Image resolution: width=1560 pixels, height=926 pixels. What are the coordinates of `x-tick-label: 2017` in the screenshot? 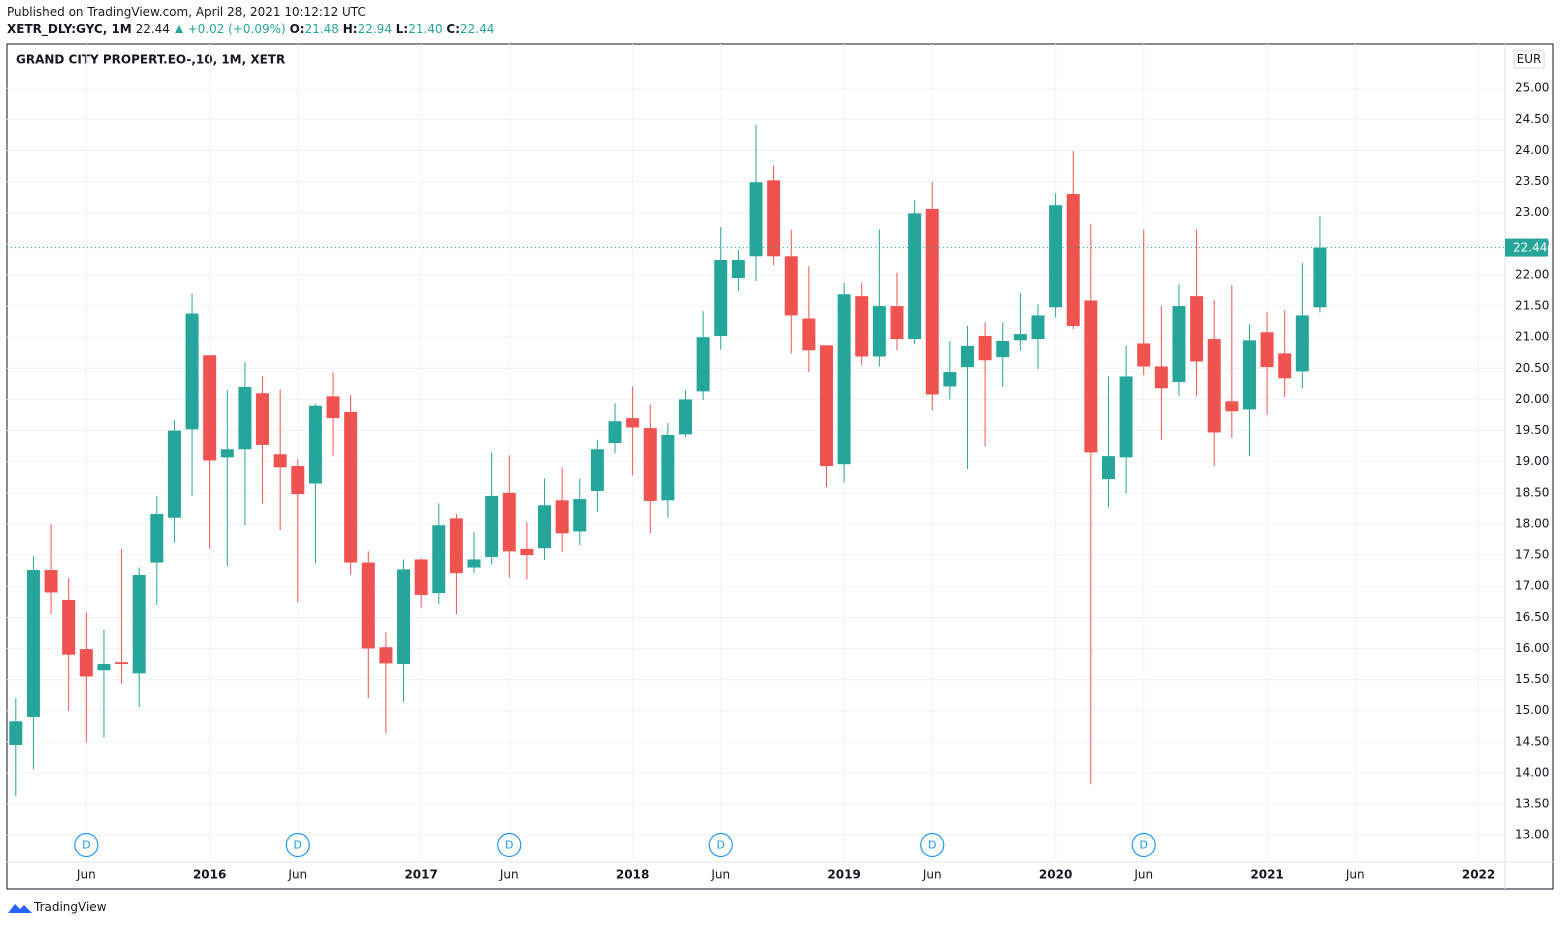 It's located at (420, 875).